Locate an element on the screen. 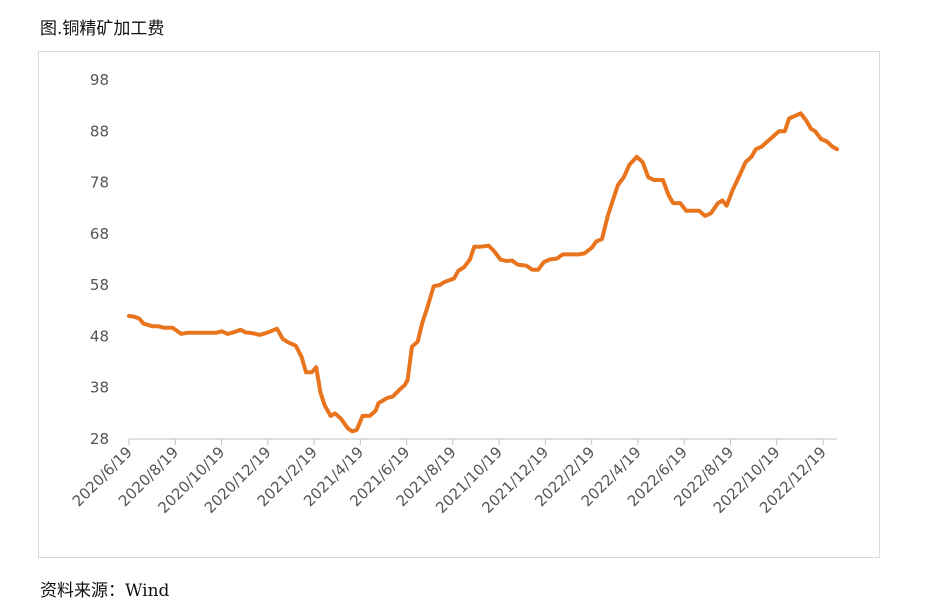 The width and height of the screenshot is (939, 609). y-tick-label: 68 is located at coordinates (99, 234).